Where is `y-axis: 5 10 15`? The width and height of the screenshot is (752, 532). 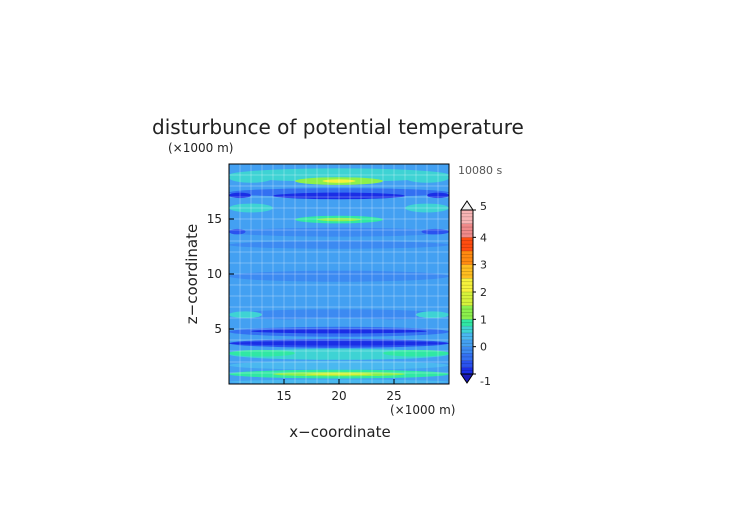
y-axis: 5 10 15 is located at coordinates (220, 274).